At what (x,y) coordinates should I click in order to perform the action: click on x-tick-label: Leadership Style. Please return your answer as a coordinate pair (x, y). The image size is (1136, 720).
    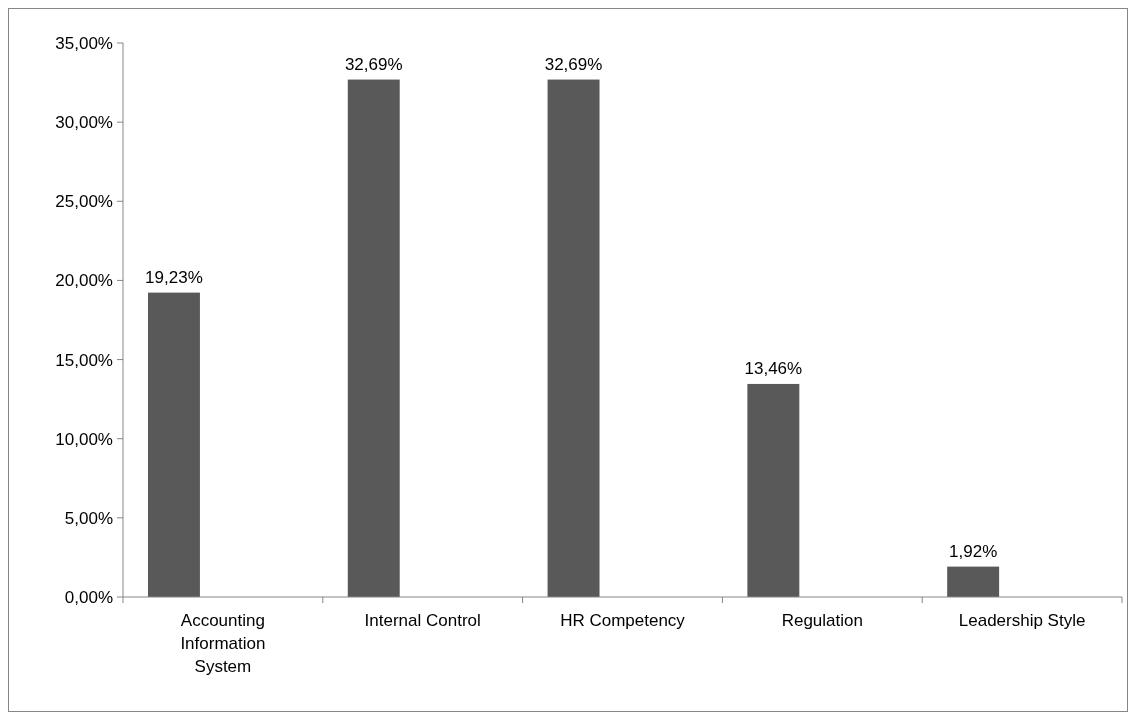
    Looking at the image, I should click on (1022, 620).